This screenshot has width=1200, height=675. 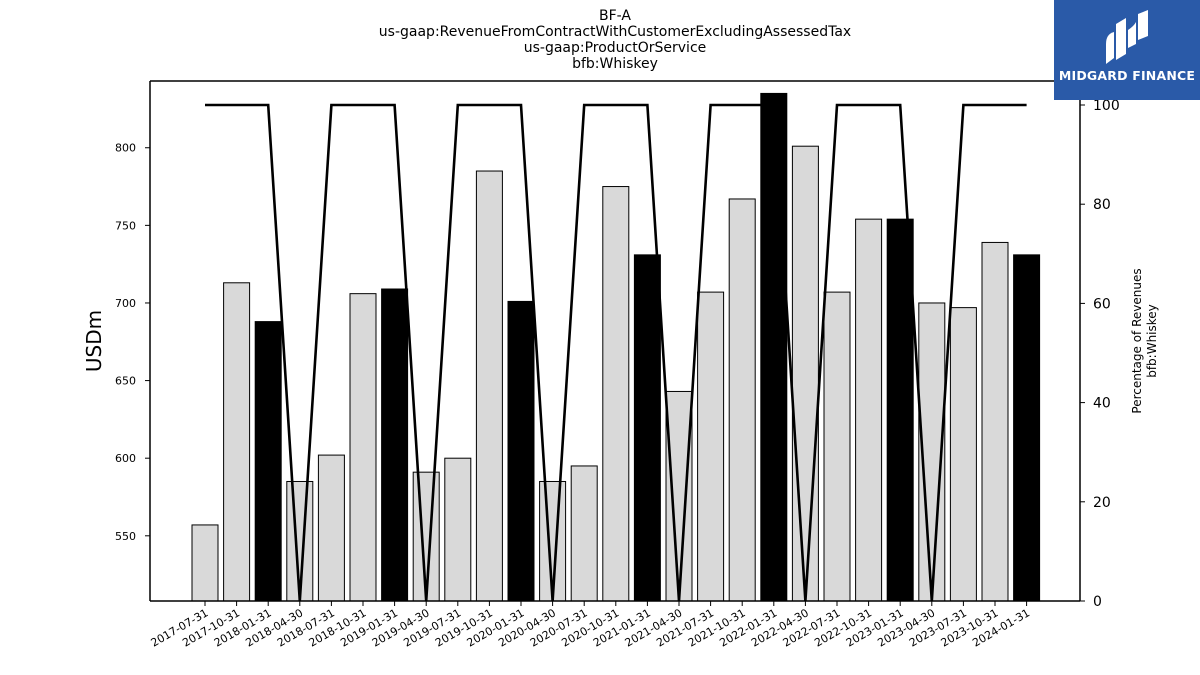 What do you see at coordinates (94, 341) in the screenshot?
I see `y-axis-label: USDm` at bounding box center [94, 341].